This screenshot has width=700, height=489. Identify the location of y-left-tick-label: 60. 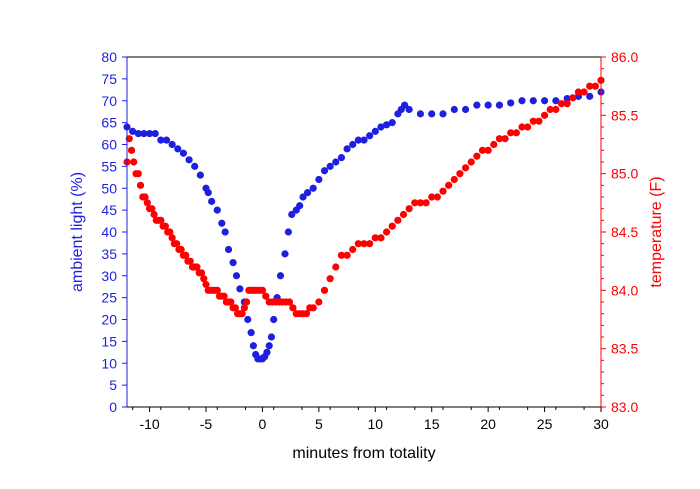
(109, 145).